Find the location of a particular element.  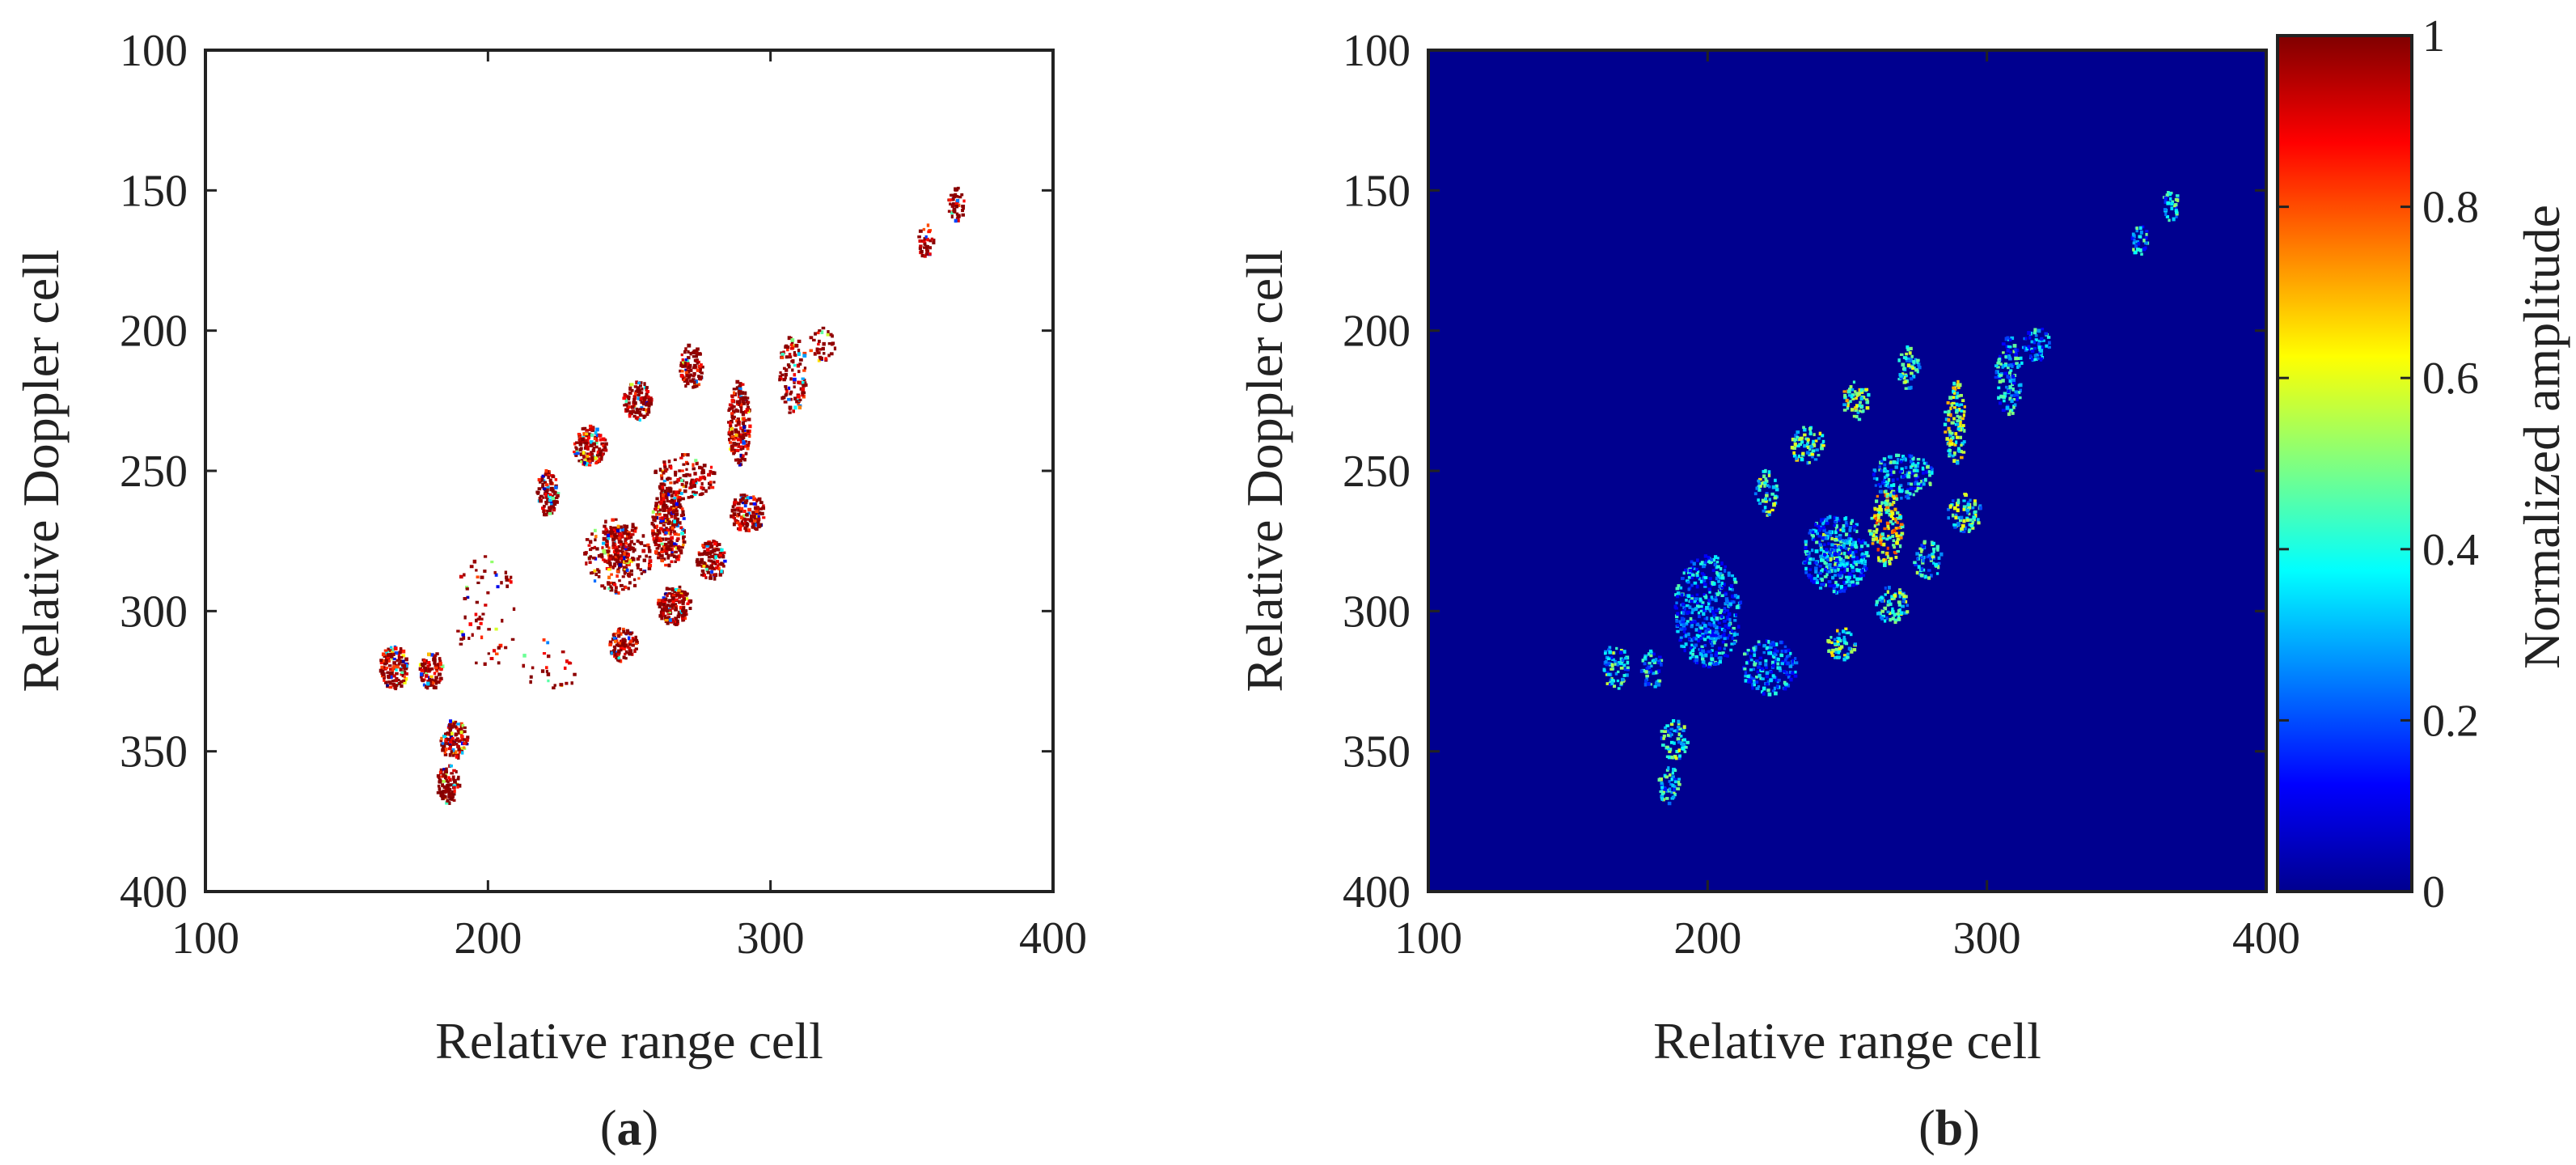

y-tick-label: 150 is located at coordinates (154, 191).